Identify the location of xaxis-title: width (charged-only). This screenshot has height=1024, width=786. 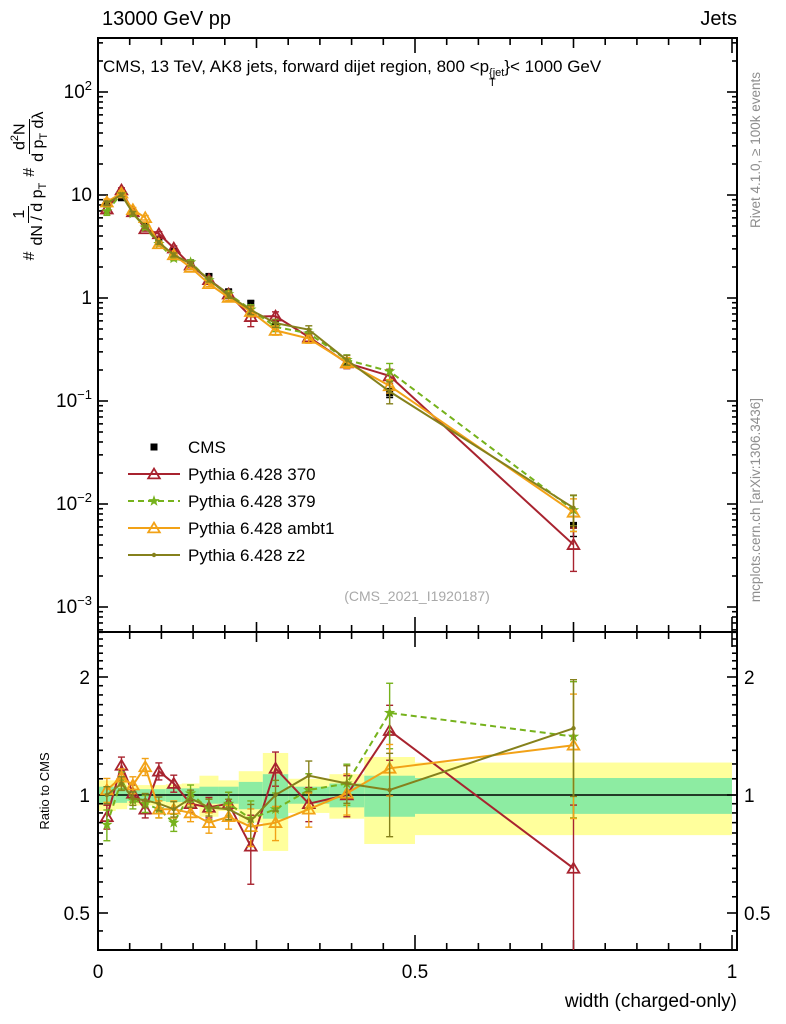
(650, 1001).